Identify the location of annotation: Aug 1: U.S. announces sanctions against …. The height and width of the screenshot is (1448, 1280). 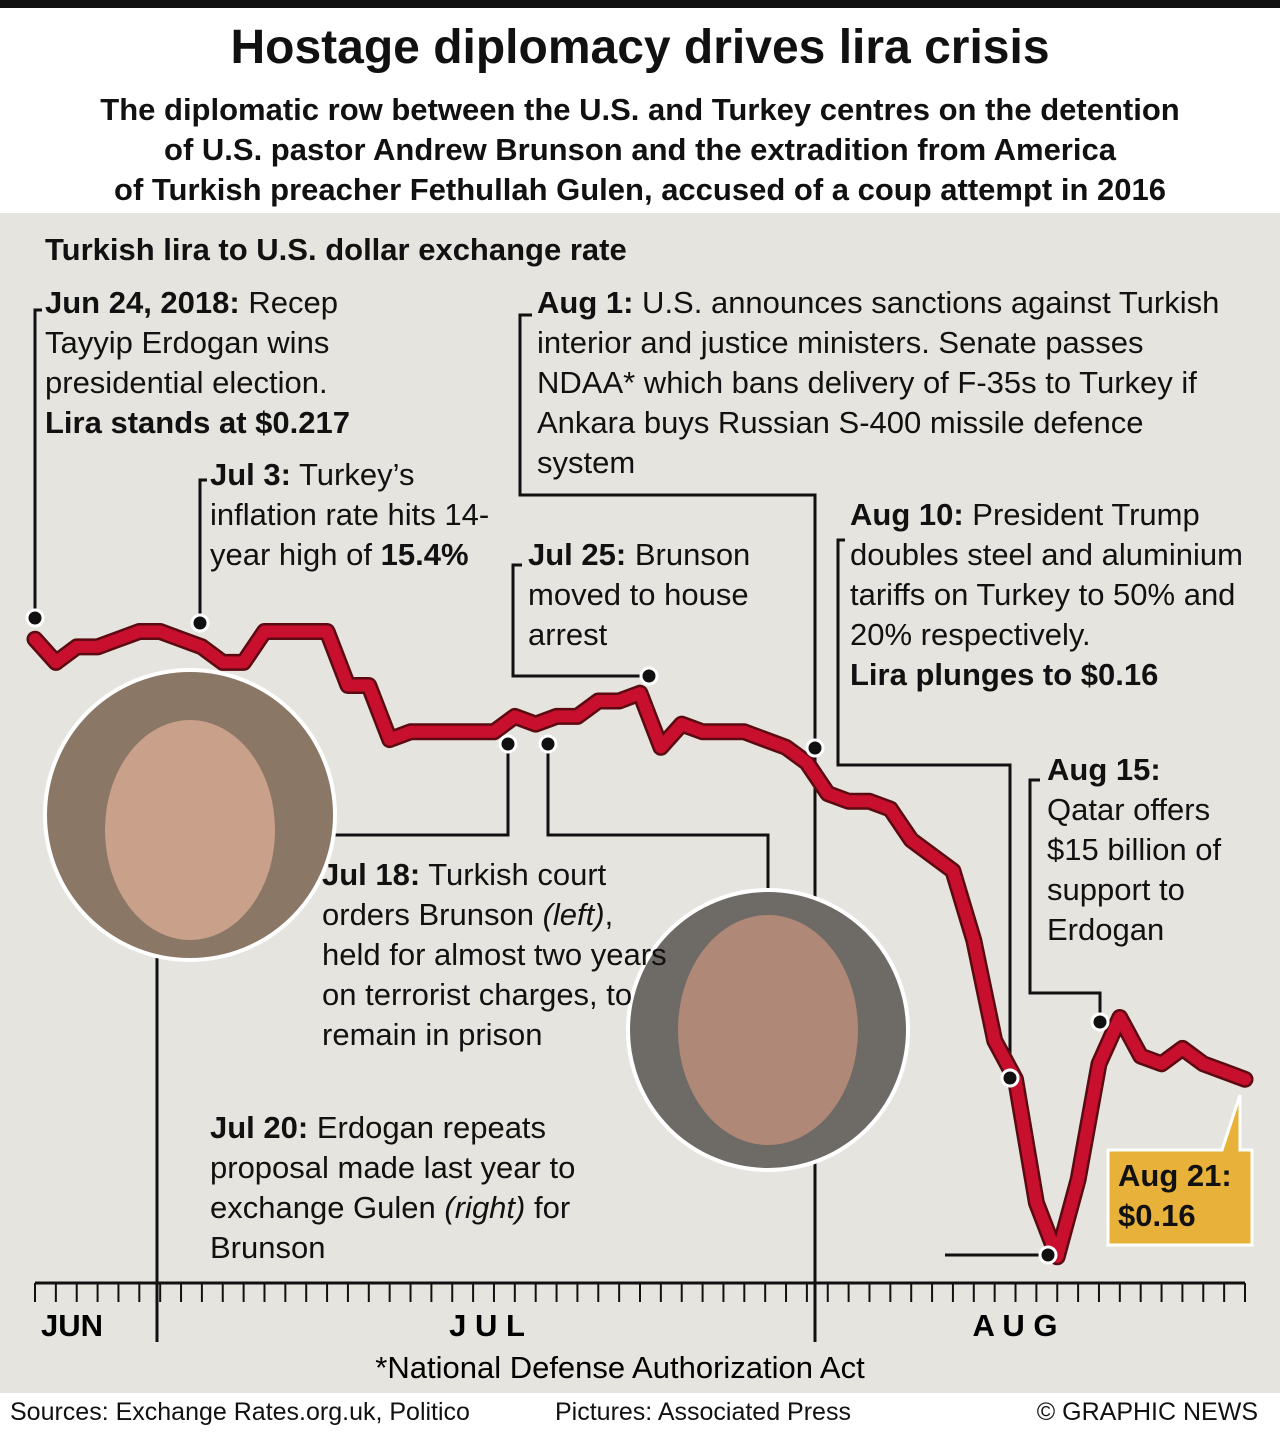
(882, 383).